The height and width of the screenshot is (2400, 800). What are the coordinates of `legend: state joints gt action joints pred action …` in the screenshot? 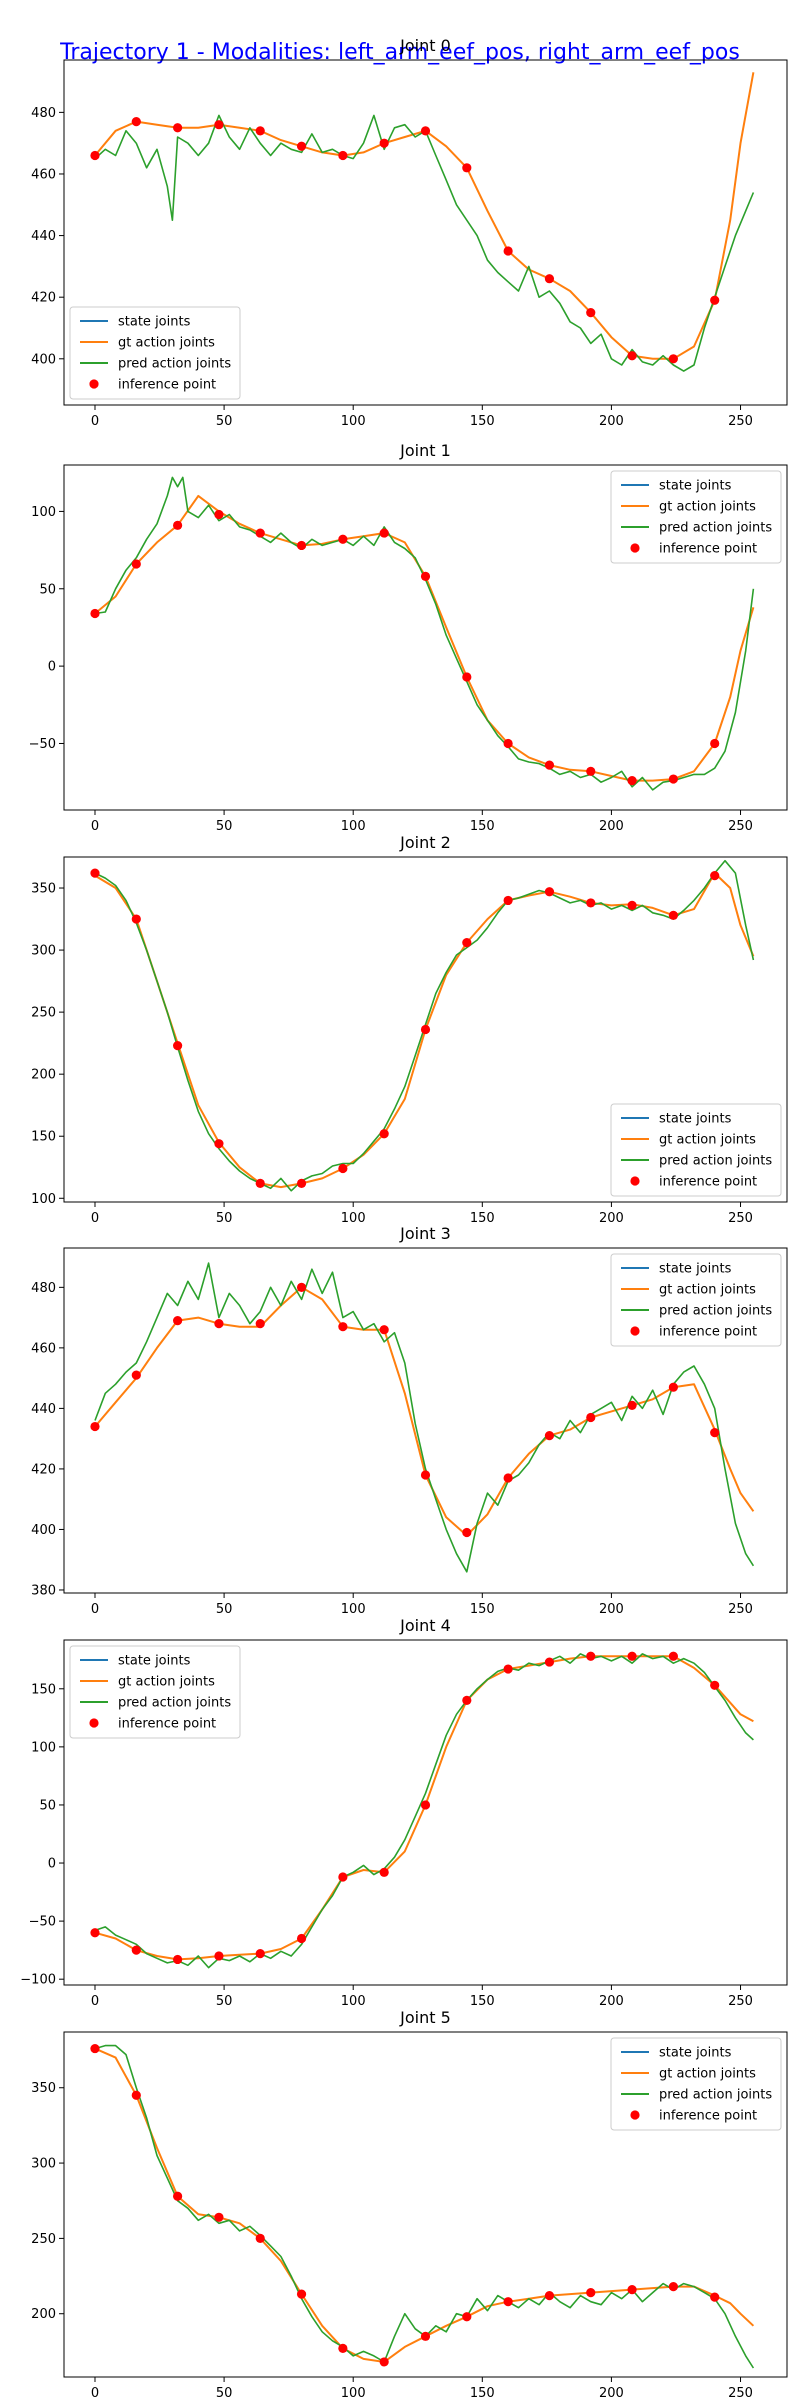 It's located at (155, 353).